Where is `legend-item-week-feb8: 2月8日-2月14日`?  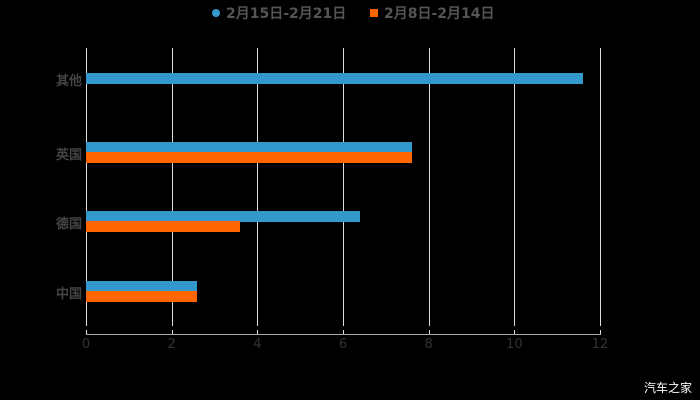
legend-item-week-feb8: 2月8日-2月14日 is located at coordinates (432, 13).